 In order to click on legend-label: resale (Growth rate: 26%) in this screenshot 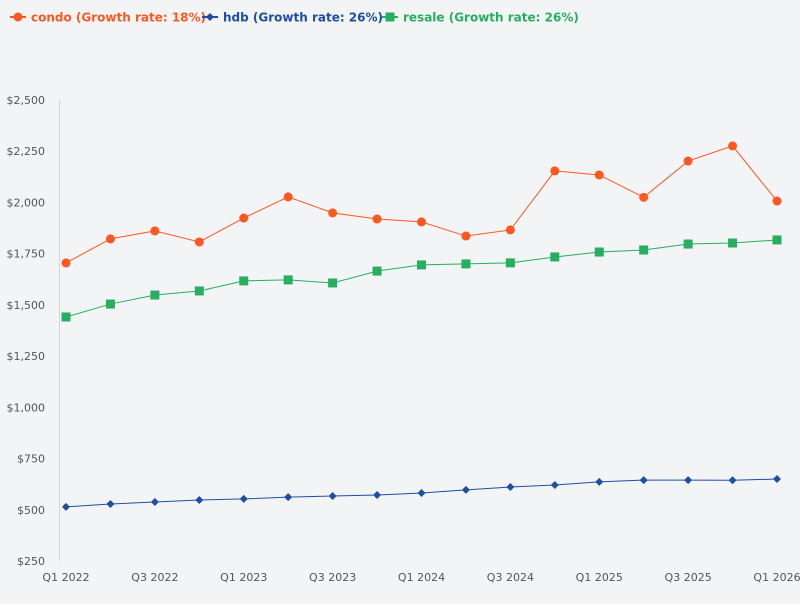, I will do `click(491, 18)`.